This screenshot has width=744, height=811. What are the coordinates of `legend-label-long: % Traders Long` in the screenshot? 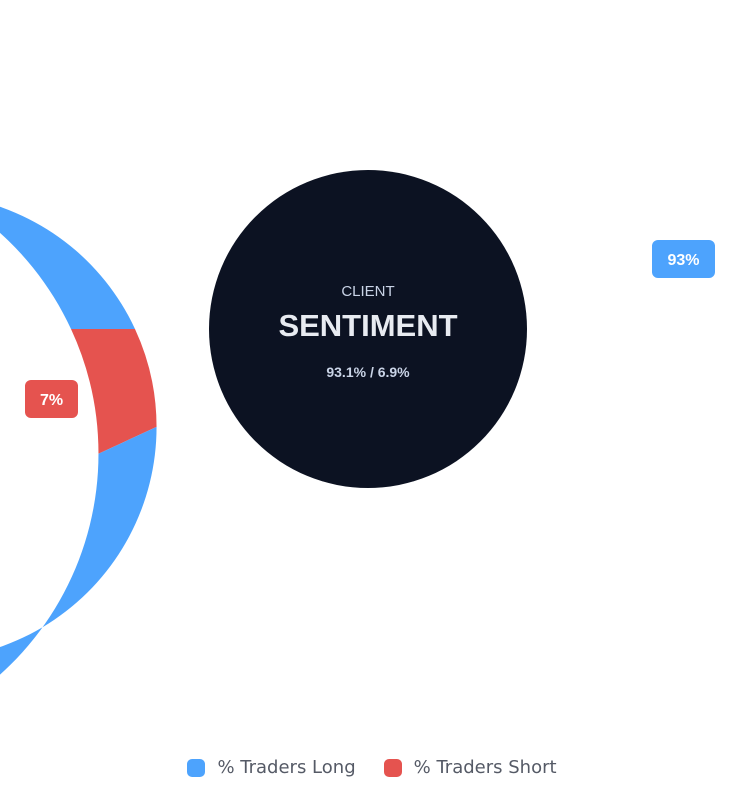 It's located at (286, 767).